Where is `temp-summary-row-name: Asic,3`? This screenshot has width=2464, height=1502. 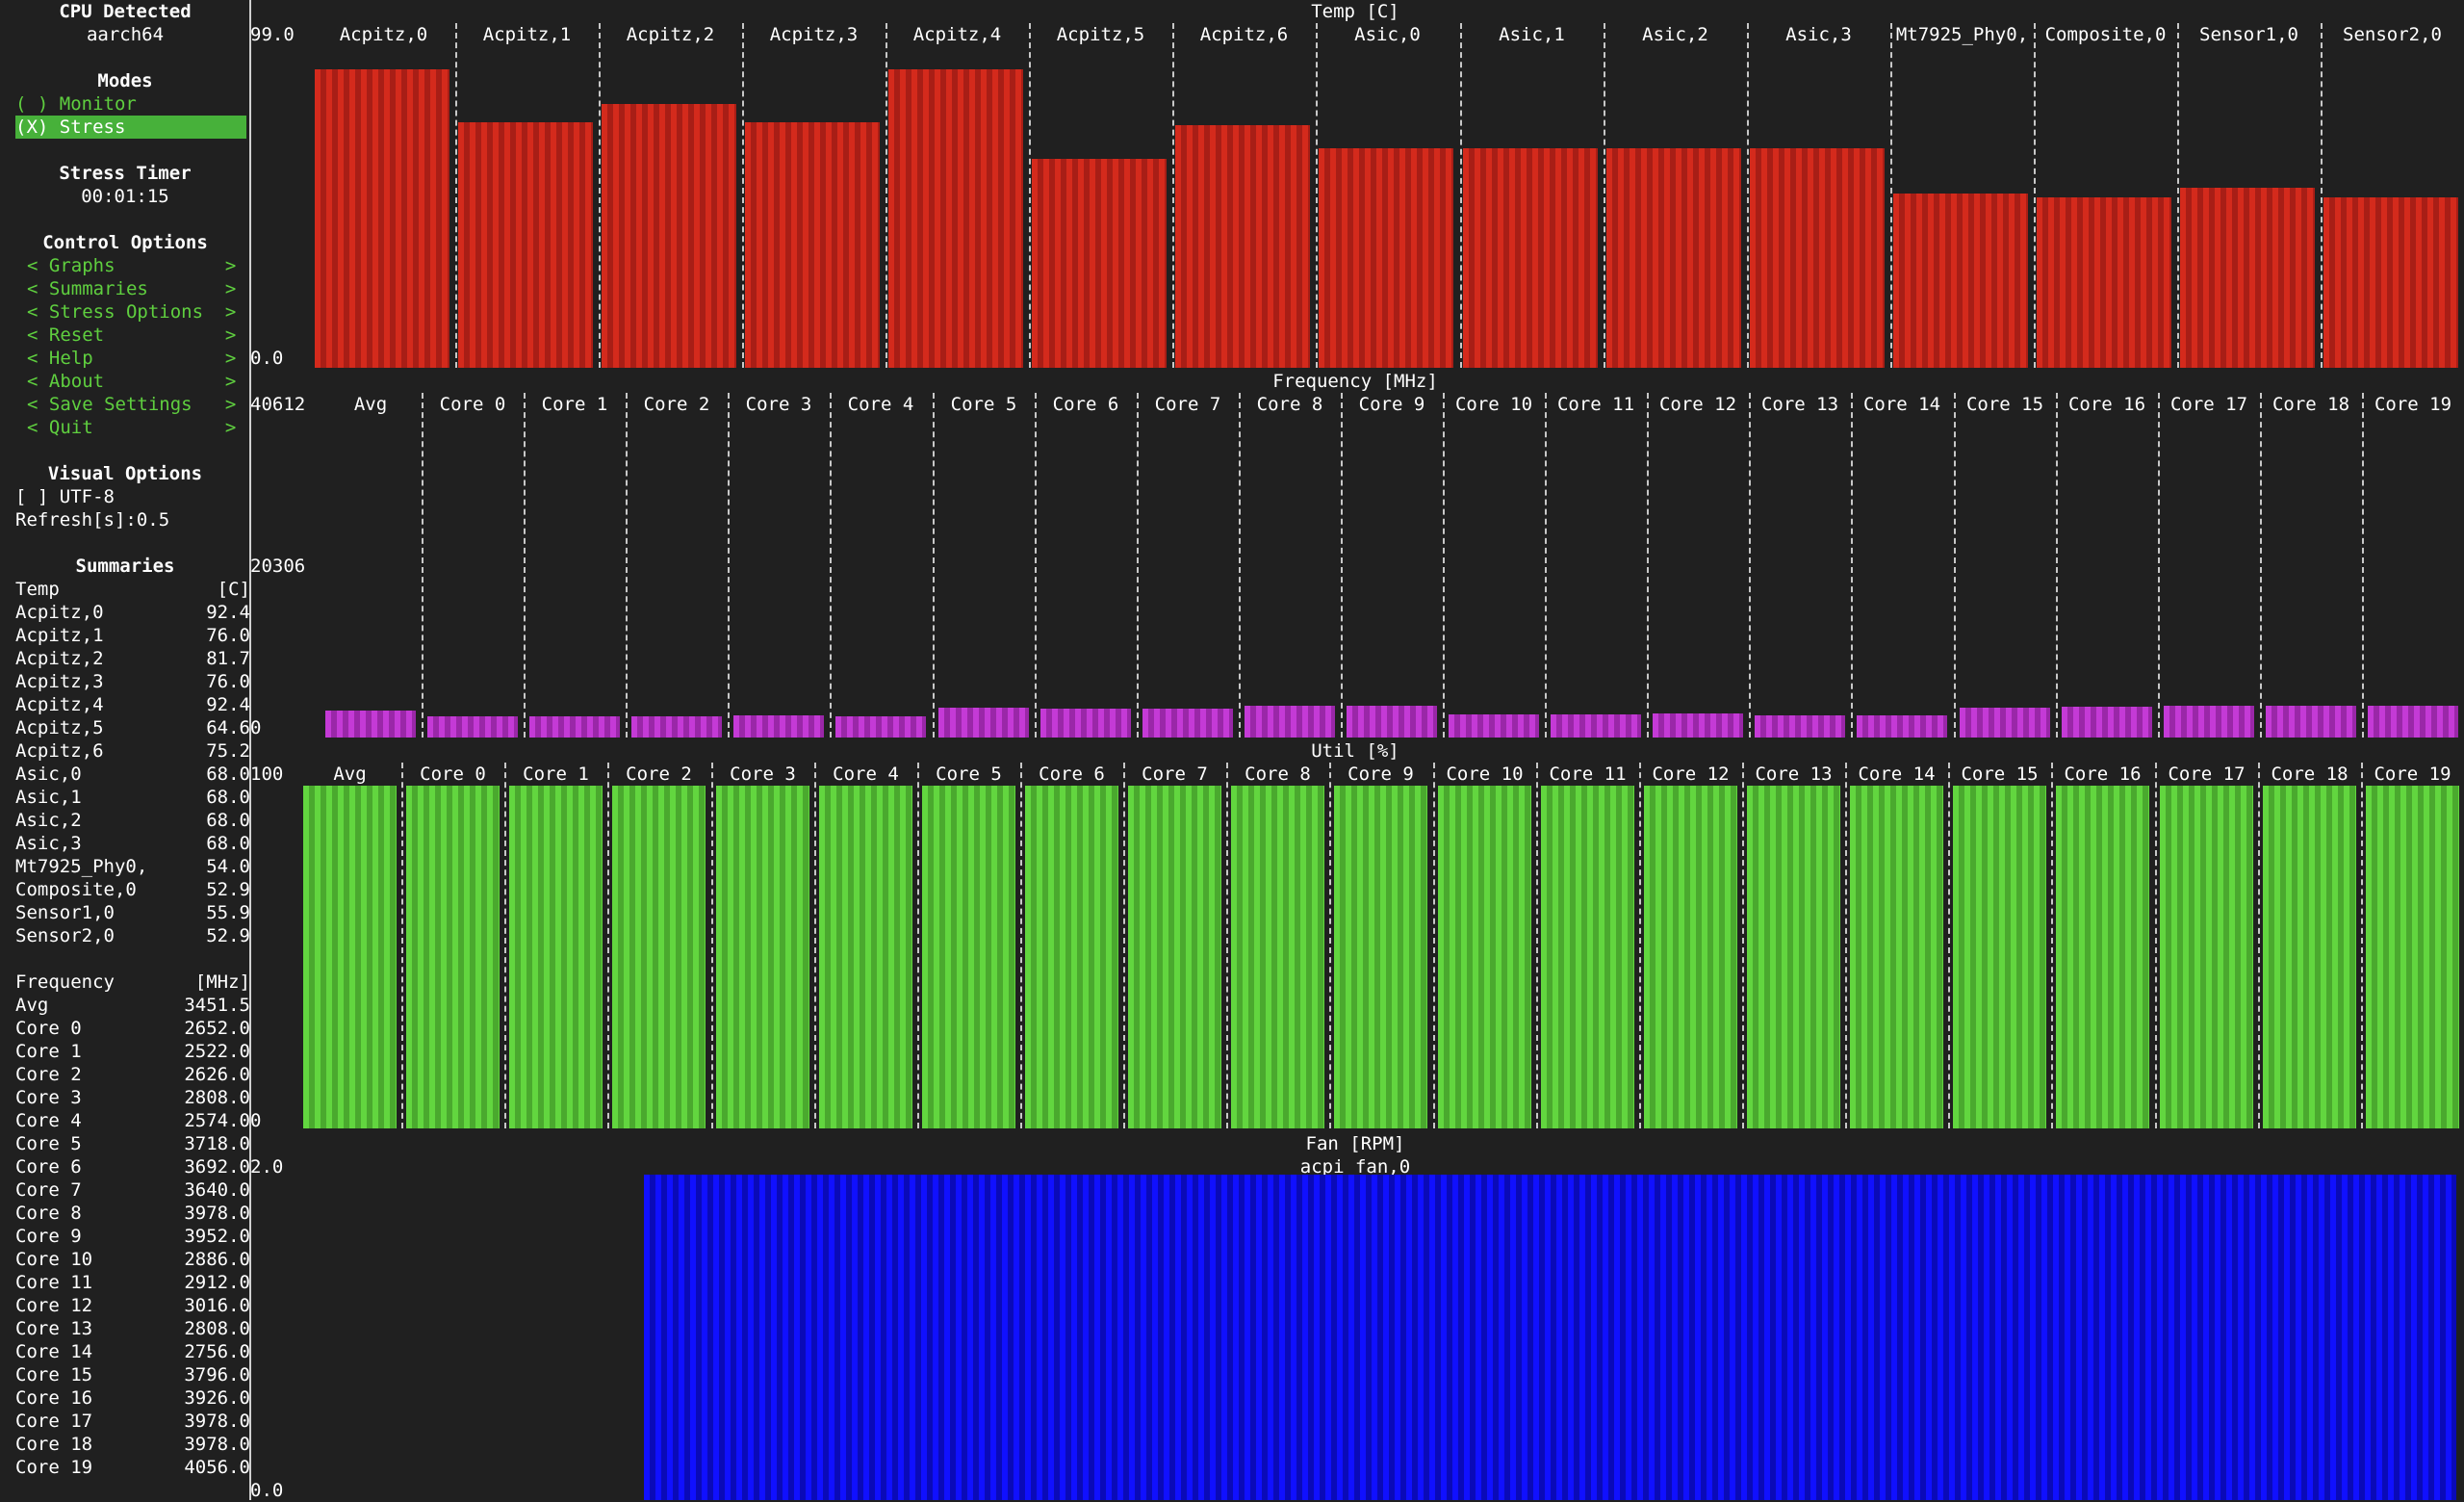
temp-summary-row-name: Asic,3 is located at coordinates (48, 844).